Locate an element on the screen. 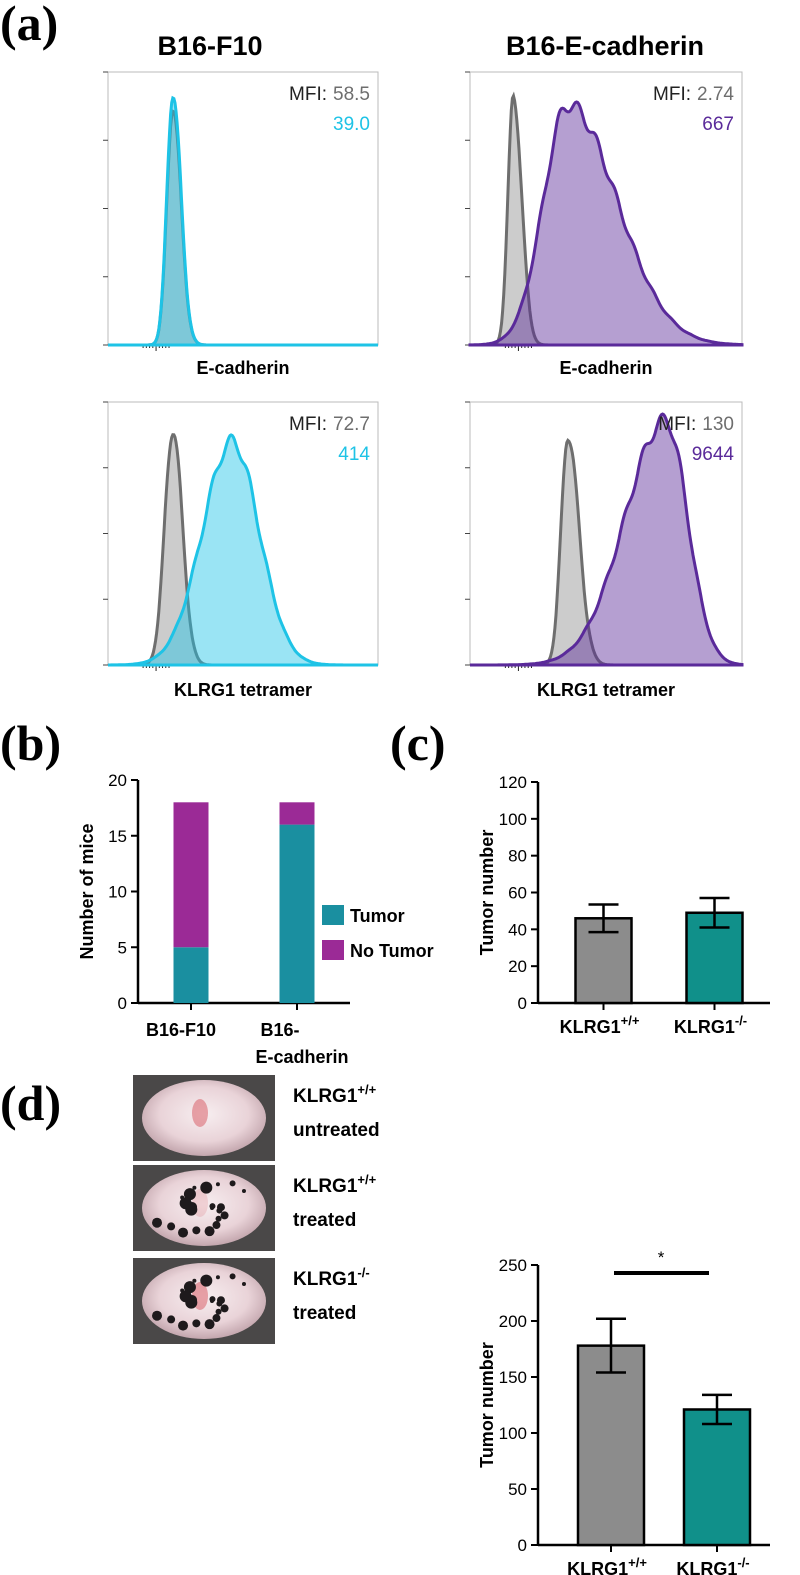 The width and height of the screenshot is (800, 1575). panel-label: (c) is located at coordinates (418, 743).